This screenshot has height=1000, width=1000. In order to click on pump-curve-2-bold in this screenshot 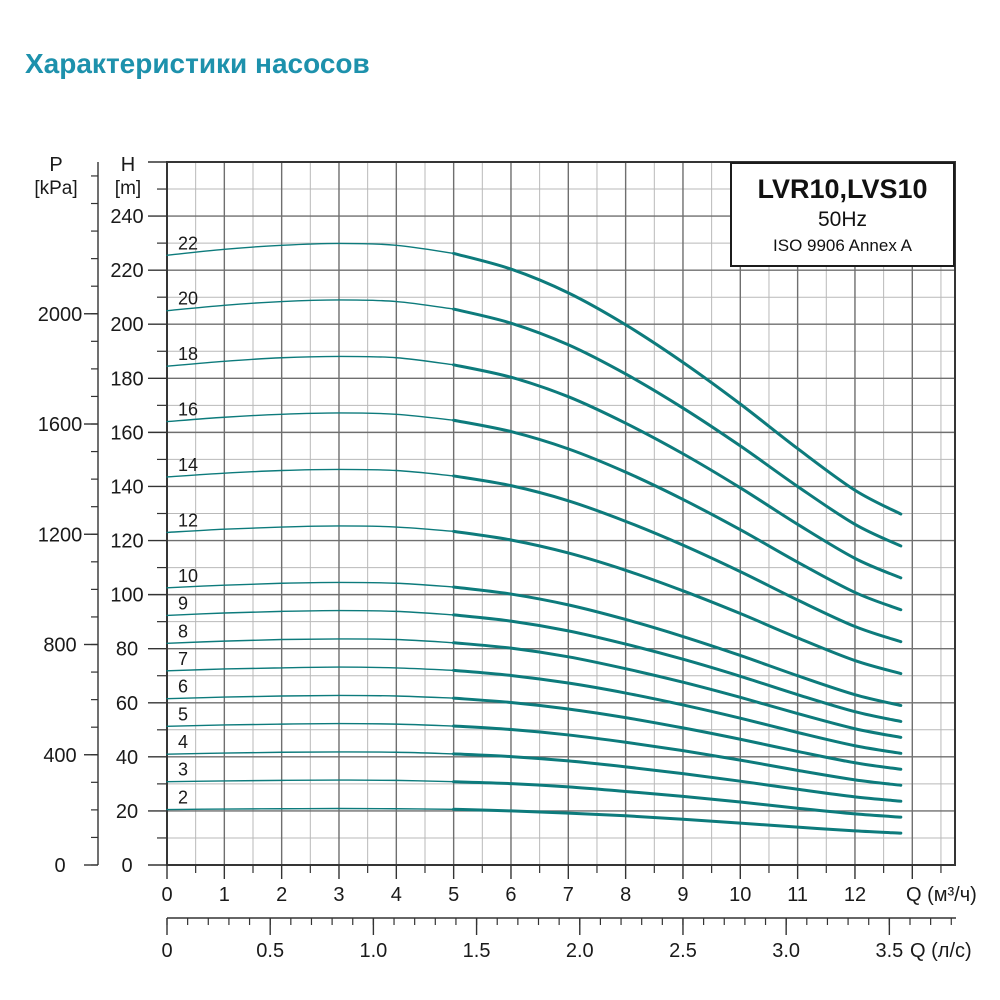, I will do `click(677, 821)`.